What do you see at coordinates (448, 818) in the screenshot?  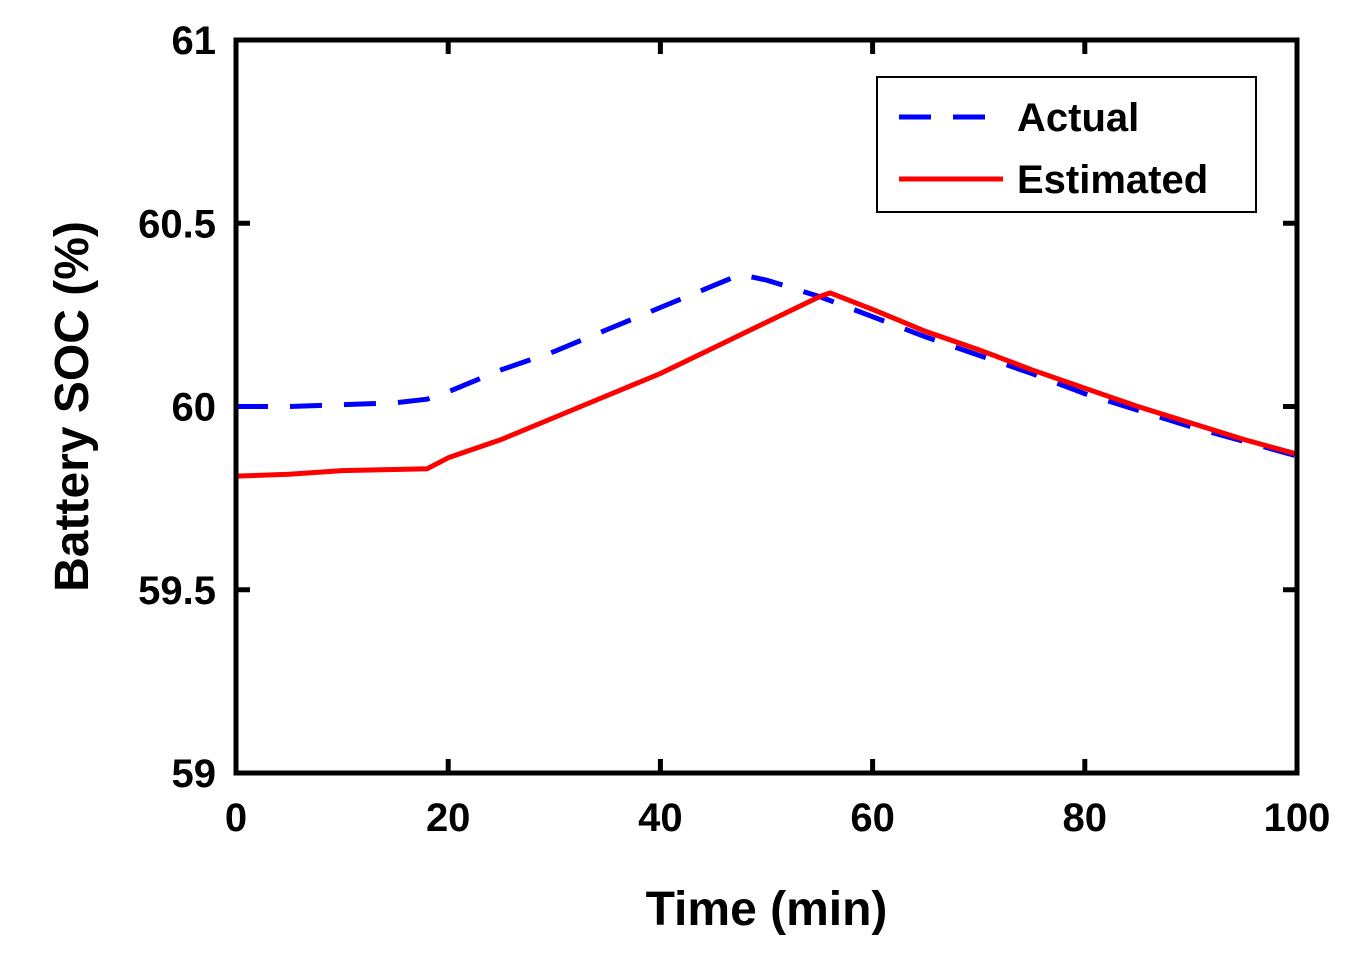 I see `x-tick-label-1: 20` at bounding box center [448, 818].